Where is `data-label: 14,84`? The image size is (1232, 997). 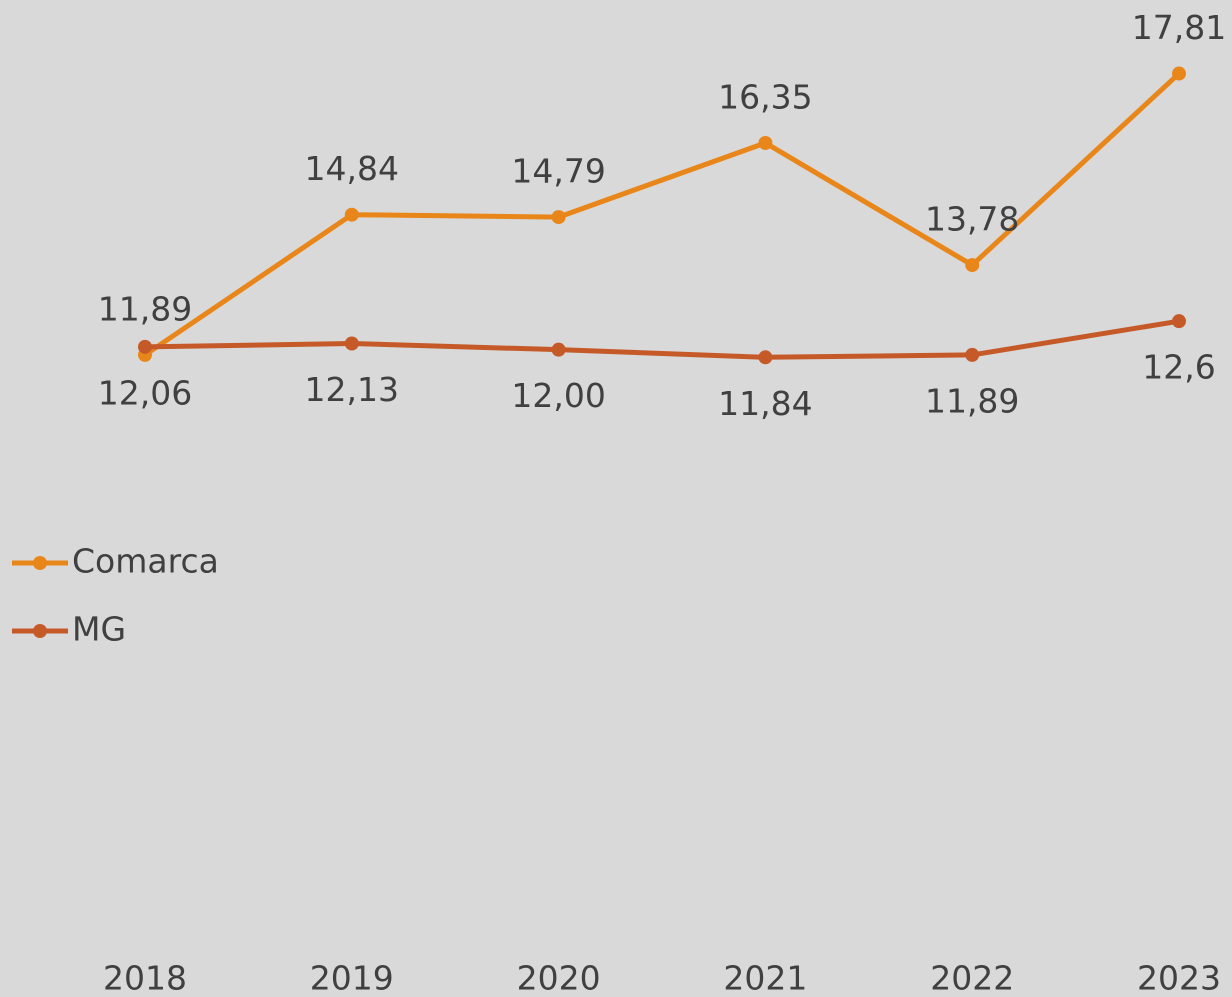
data-label: 14,84 is located at coordinates (352, 168).